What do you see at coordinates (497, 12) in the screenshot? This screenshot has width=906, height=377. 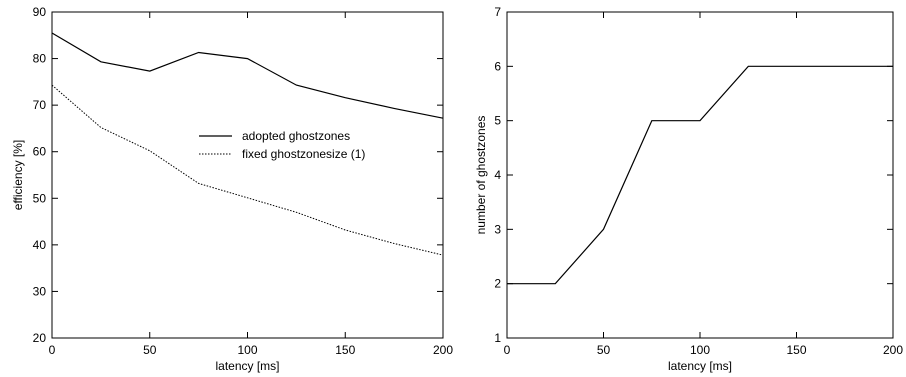 I see `y-tick-label: 7` at bounding box center [497, 12].